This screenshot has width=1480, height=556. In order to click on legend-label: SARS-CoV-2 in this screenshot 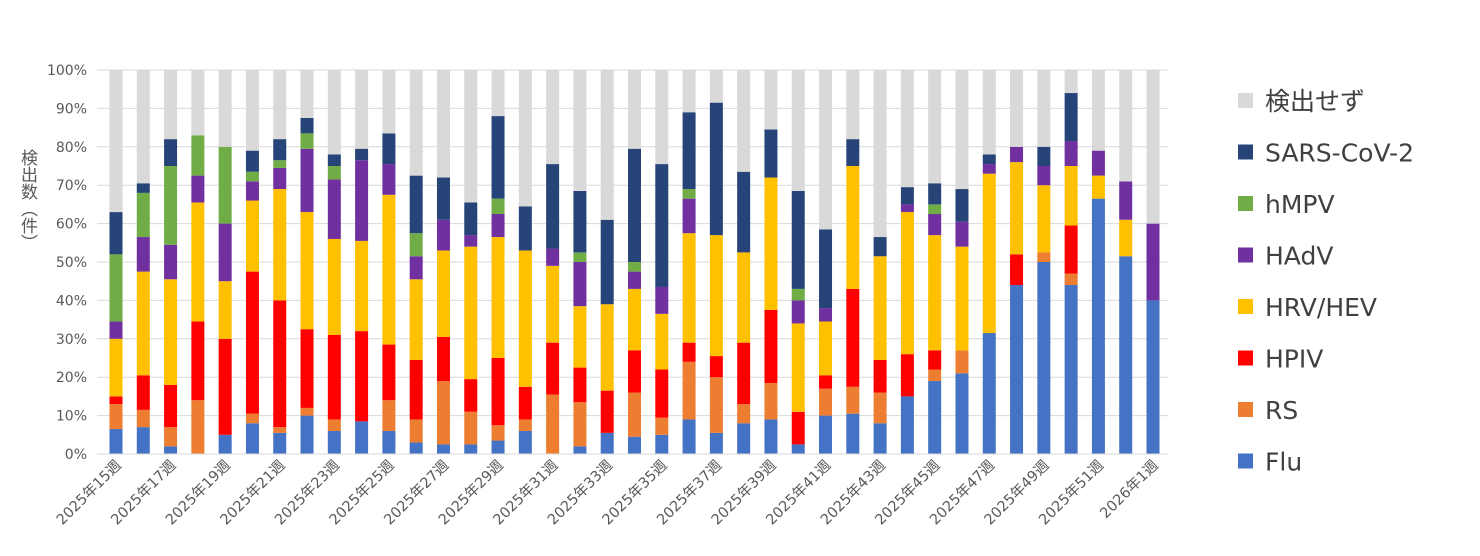, I will do `click(1339, 153)`.